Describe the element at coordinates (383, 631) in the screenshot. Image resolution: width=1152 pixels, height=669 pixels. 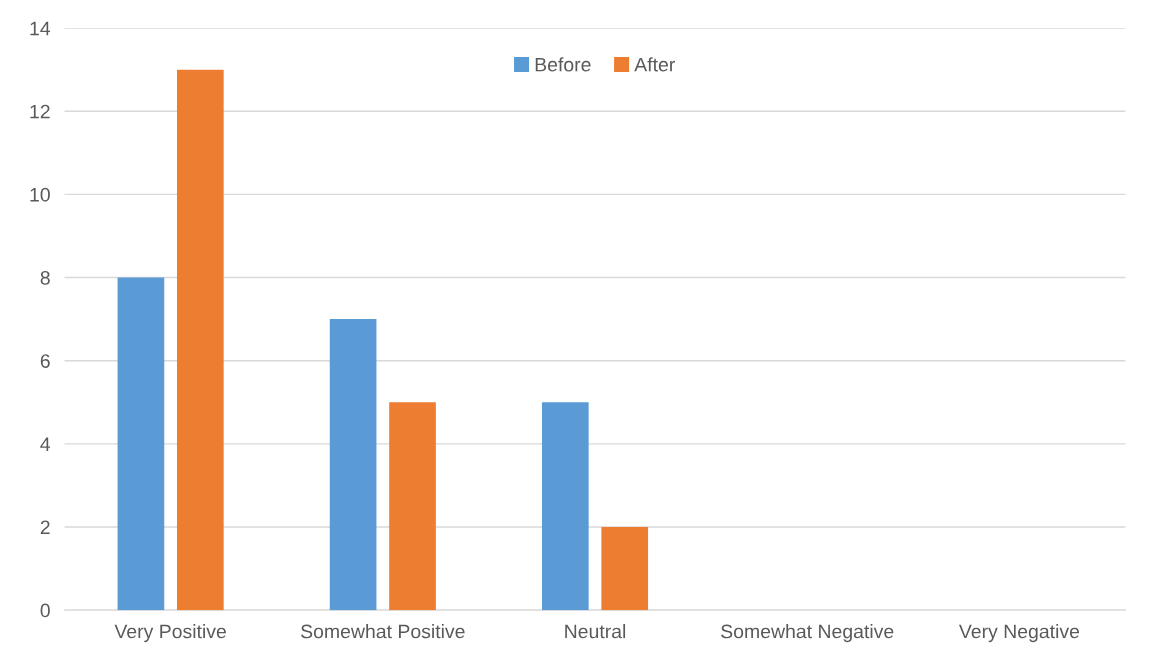
I see `x-tick-label: Somewhat Positive` at that location.